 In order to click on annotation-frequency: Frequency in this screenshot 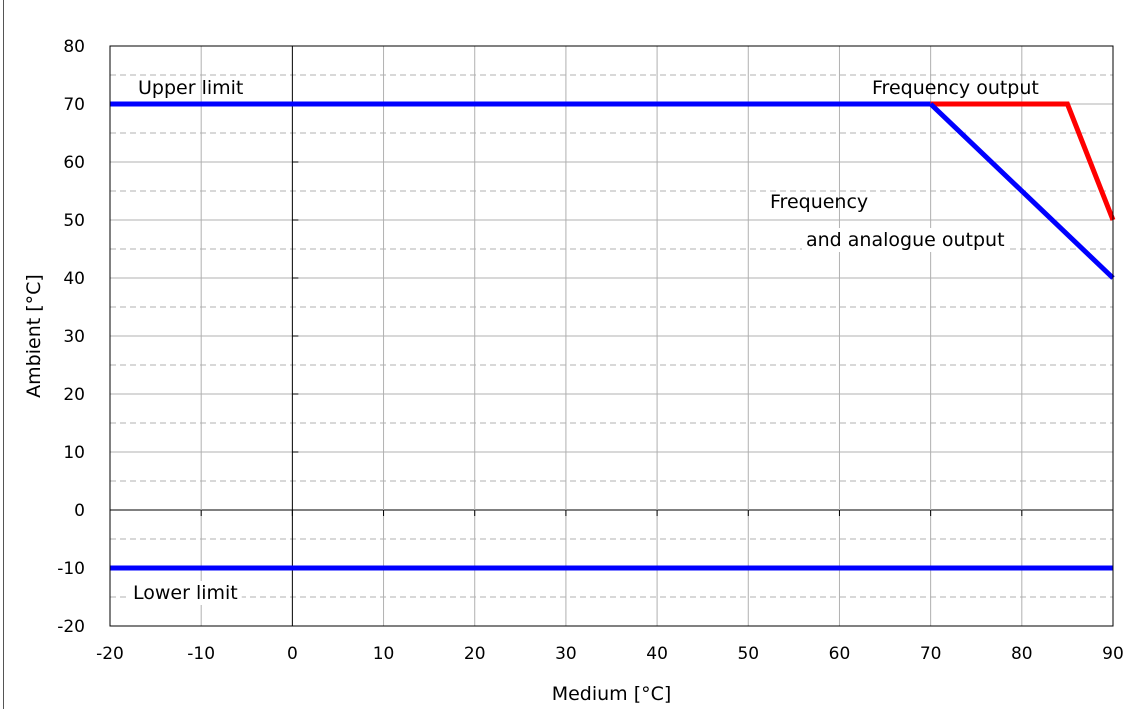, I will do `click(819, 202)`.